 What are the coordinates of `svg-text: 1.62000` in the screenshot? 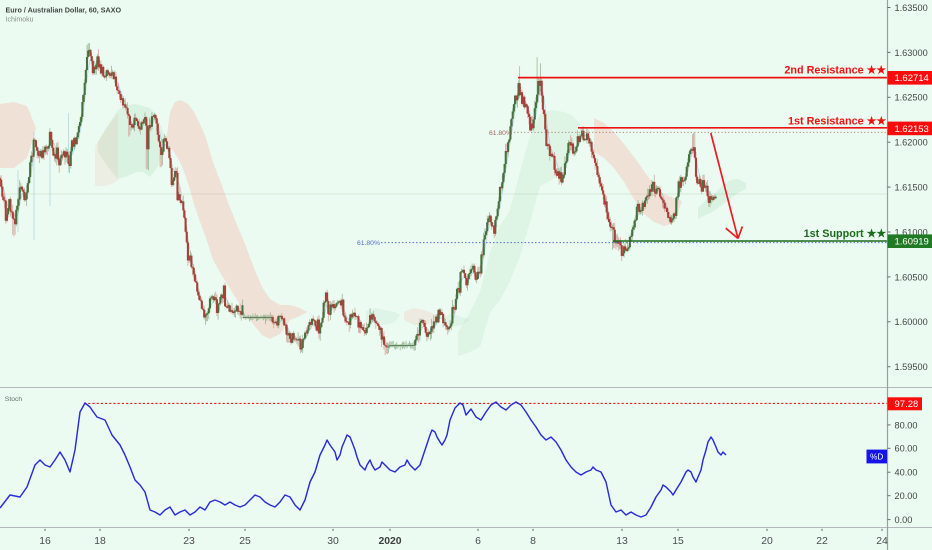 It's located at (911, 143).